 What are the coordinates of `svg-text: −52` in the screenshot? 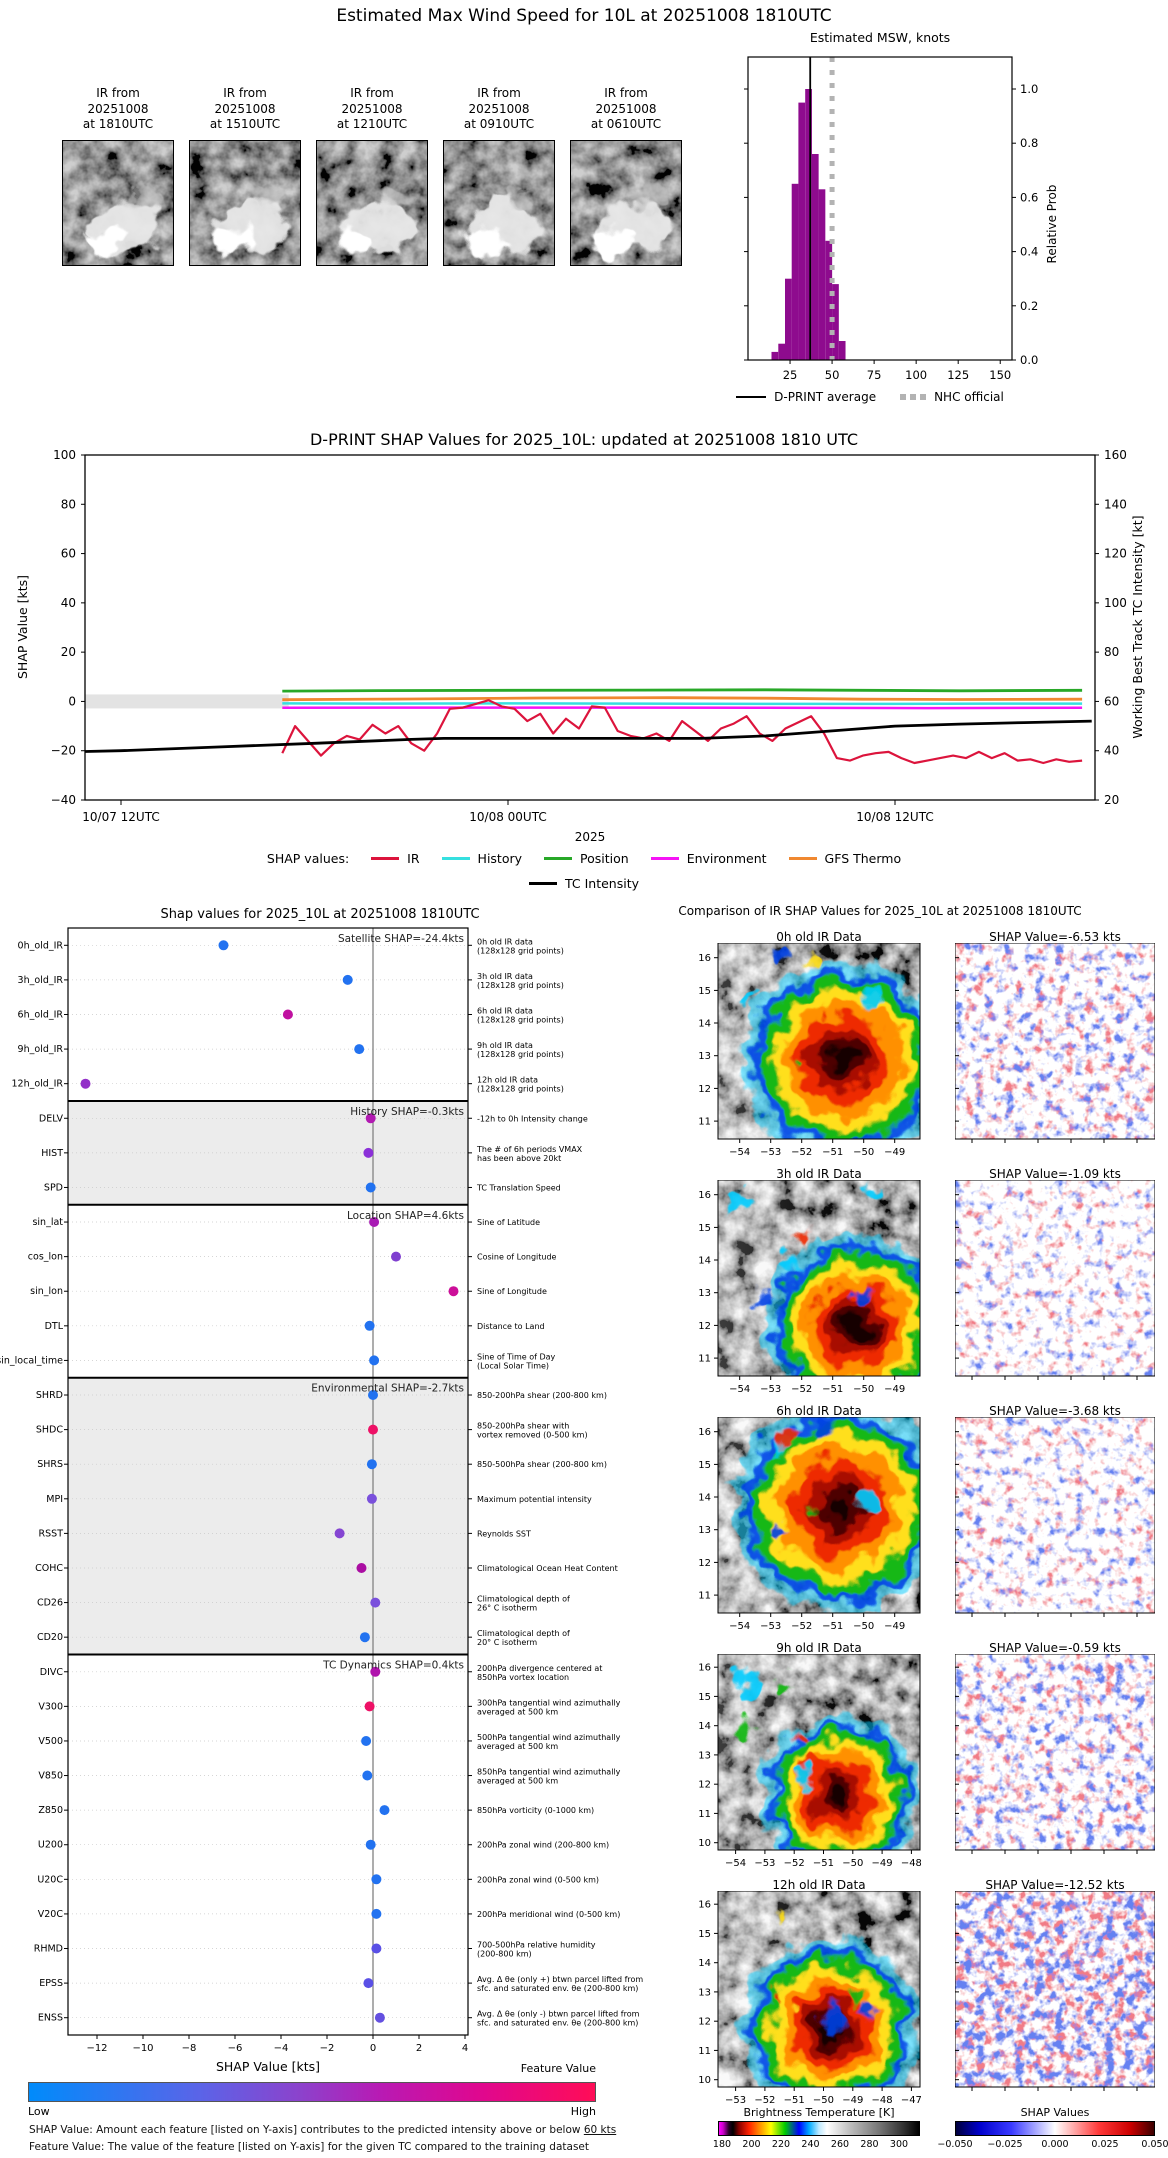 It's located at (801, 1152).